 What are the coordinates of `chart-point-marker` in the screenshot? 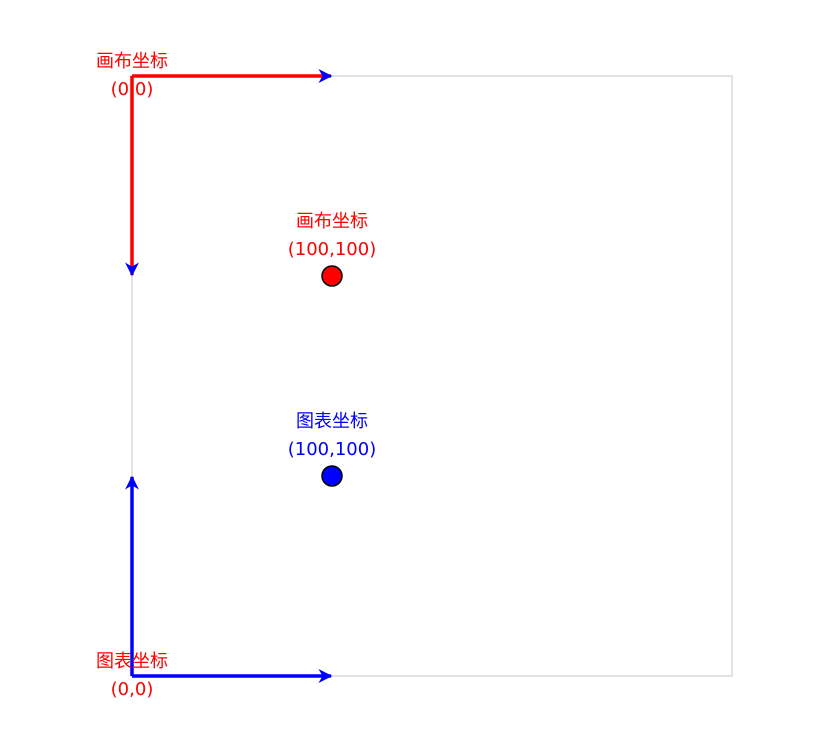 It's located at (332, 476).